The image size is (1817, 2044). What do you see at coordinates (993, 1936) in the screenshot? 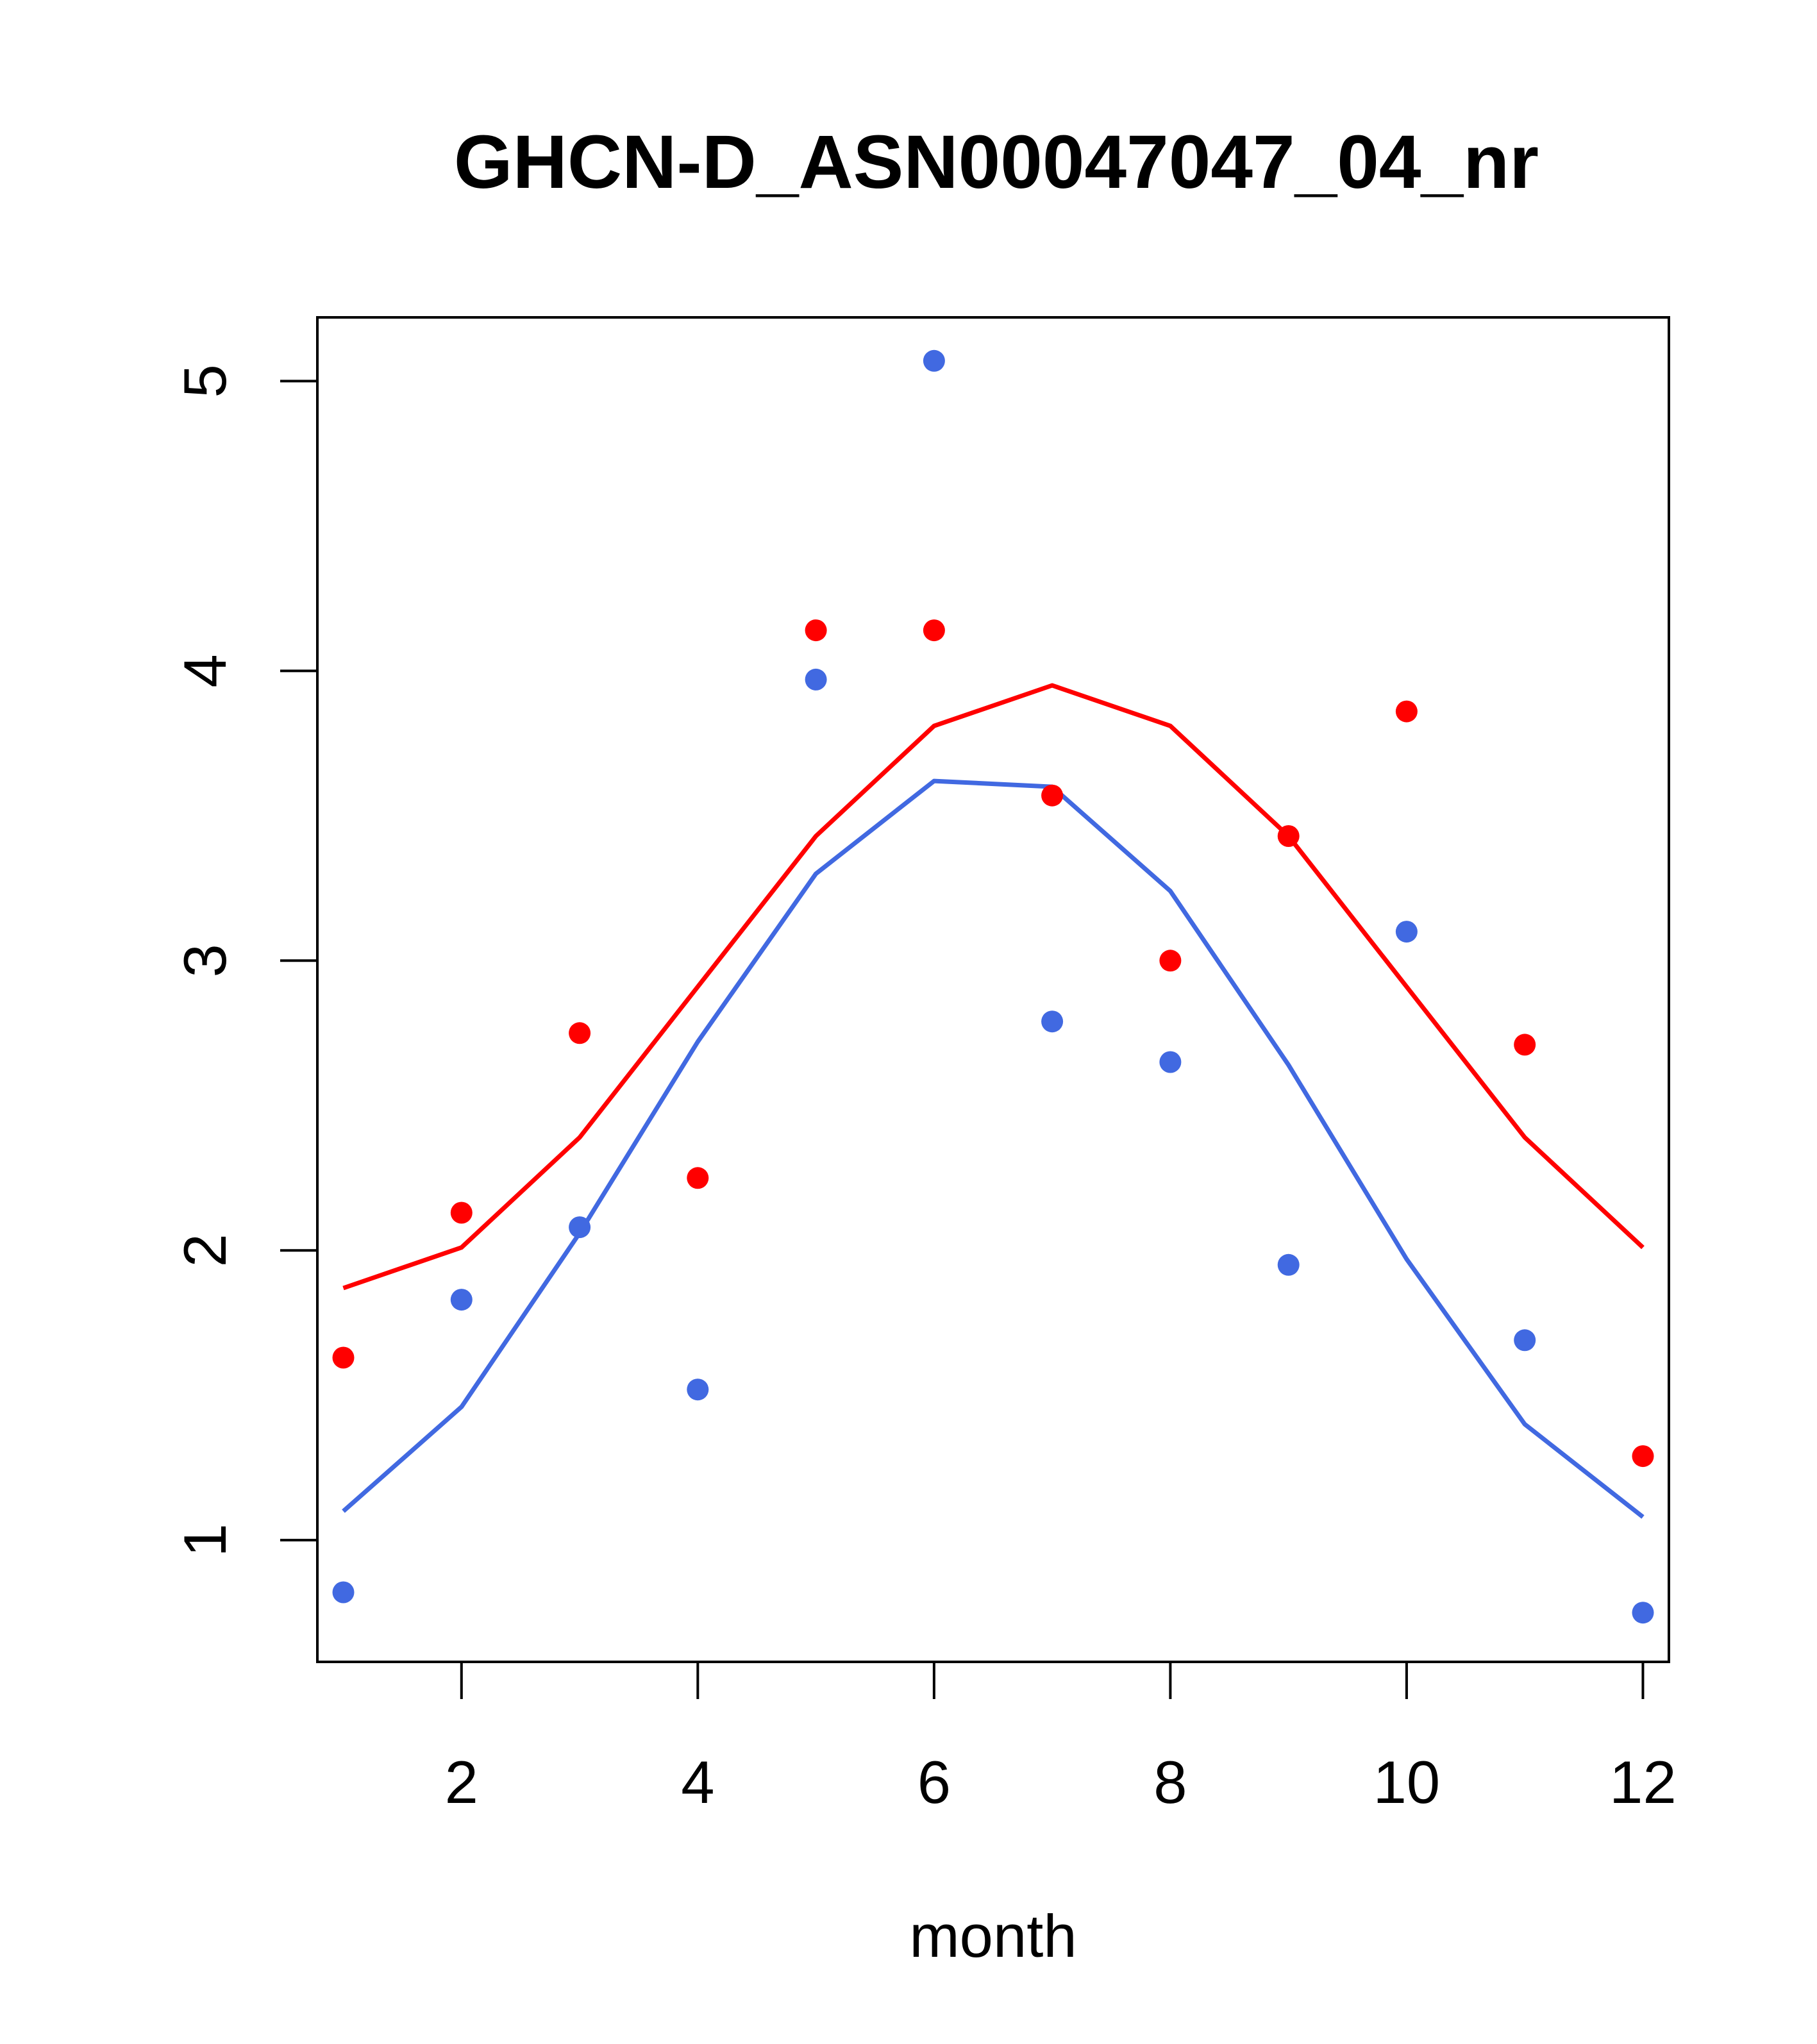
I see `x-axis-label: month` at bounding box center [993, 1936].